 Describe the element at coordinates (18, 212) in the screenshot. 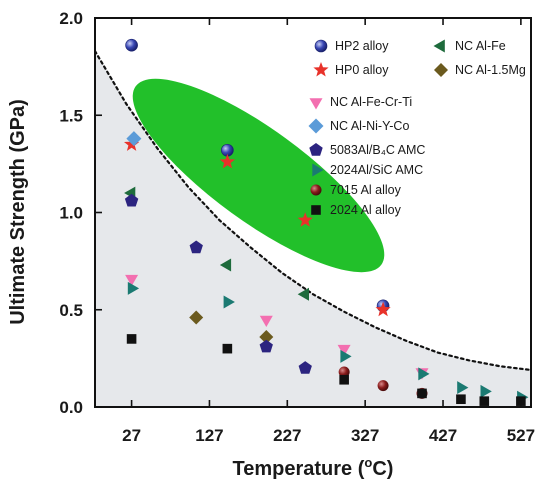

I see `y-axis-title: Ultimate Strength (GPa)` at that location.